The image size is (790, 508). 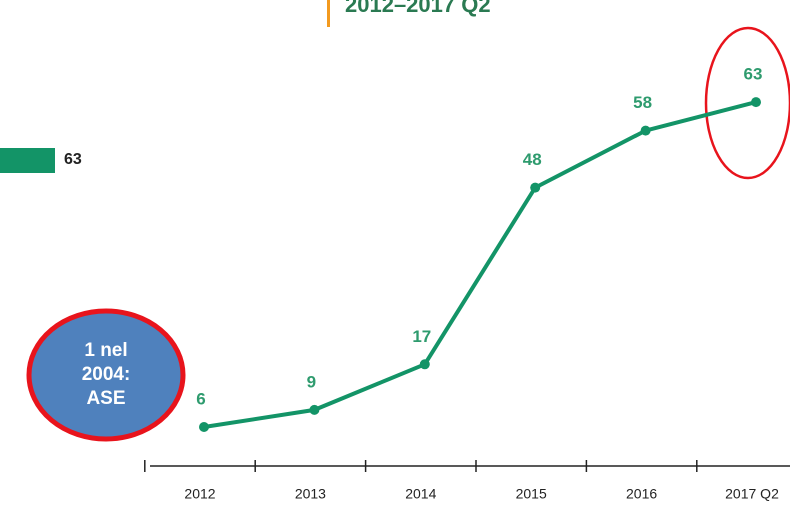 I want to click on annotation-text: 2004:, so click(x=106, y=374).